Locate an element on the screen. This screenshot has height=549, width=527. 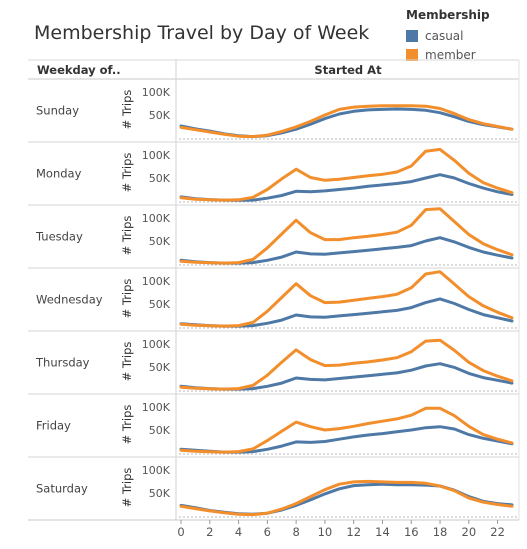
series-line-casual-saturday is located at coordinates (346, 499).